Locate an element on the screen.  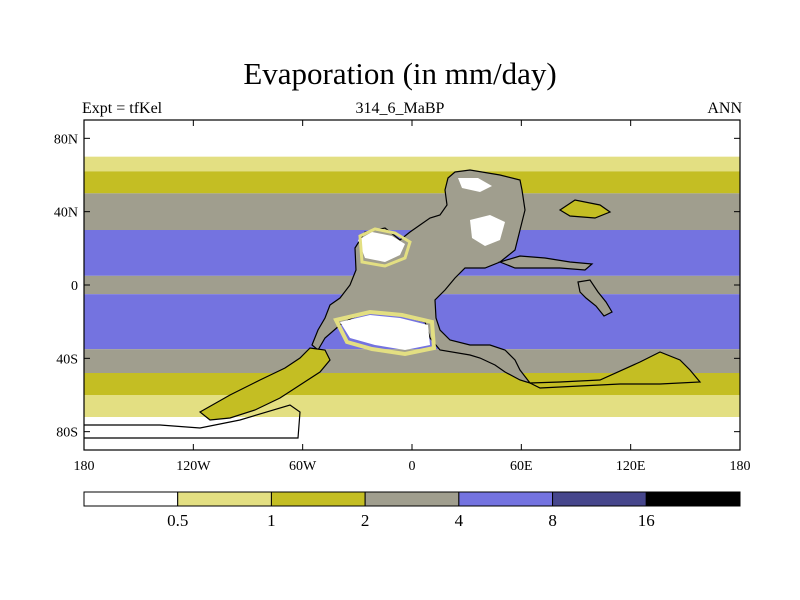
plot-title: Evaporation (in mm/day) is located at coordinates (400, 73).